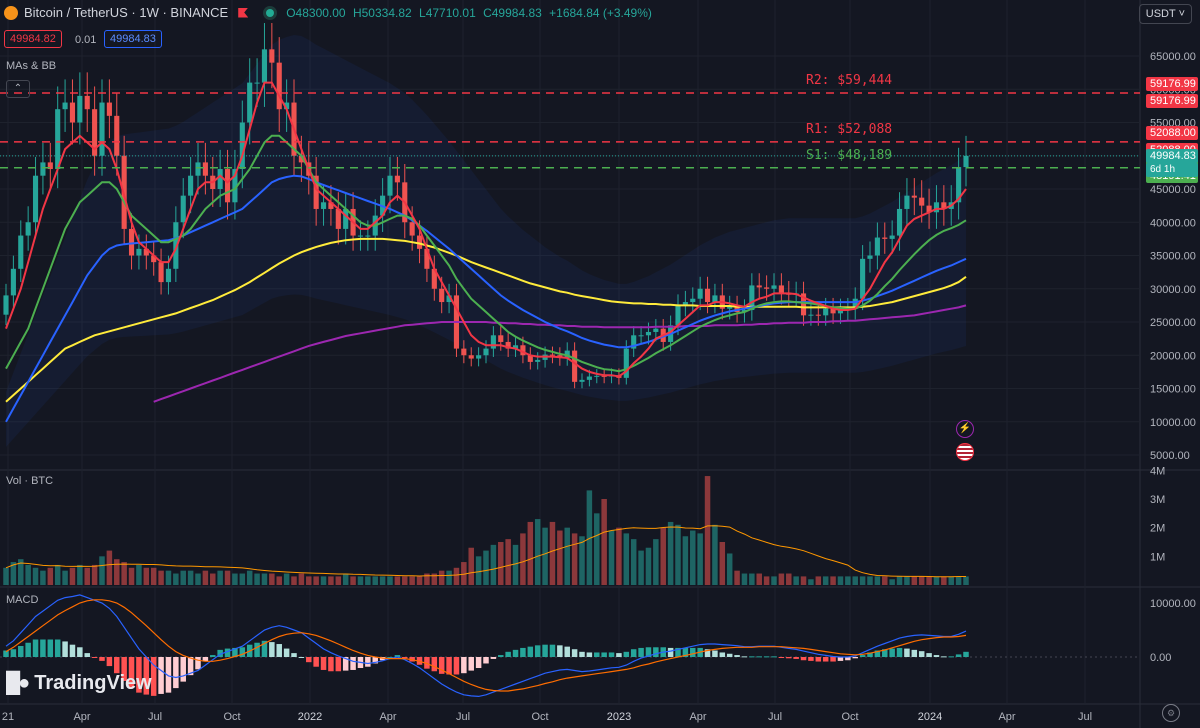  Describe the element at coordinates (126, 12) in the screenshot. I see `symbol-title: Bitcoin / TetherUS · 1W · BINANCE` at that location.